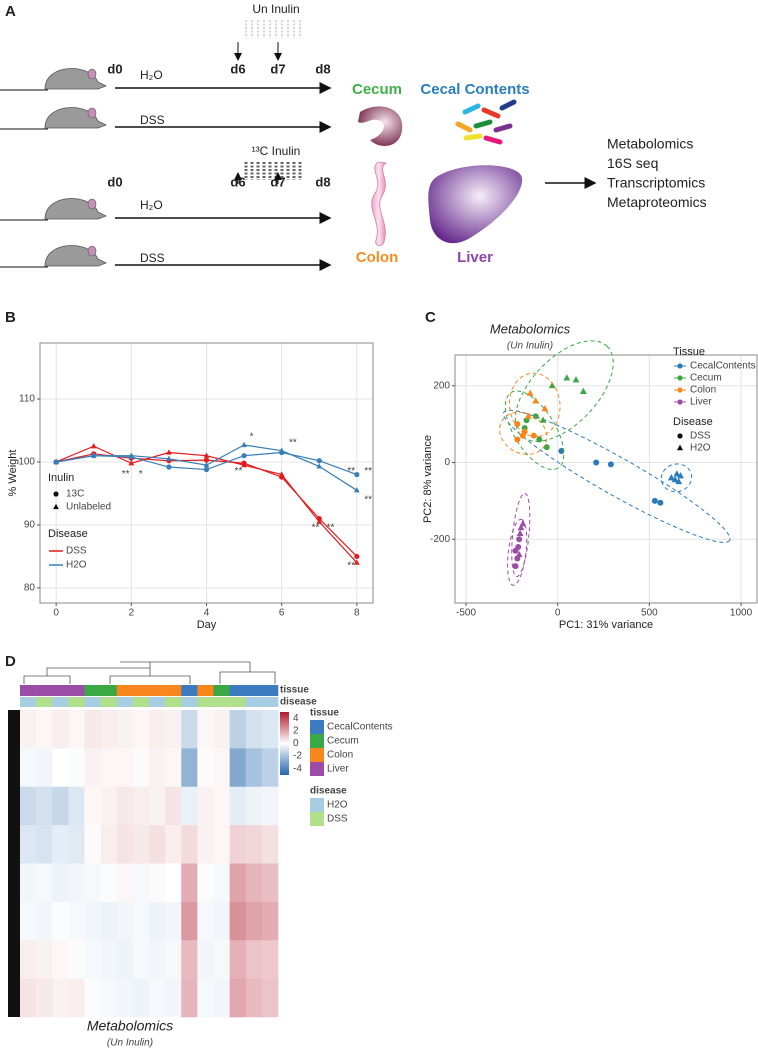 The image size is (758, 1055). What do you see at coordinates (56, 613) in the screenshot?
I see `x-tick-label: 0` at bounding box center [56, 613].